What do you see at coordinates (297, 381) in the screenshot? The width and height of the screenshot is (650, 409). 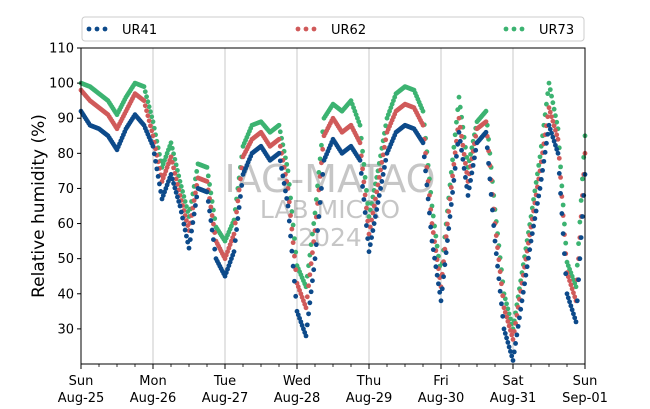 I see `x-tick-day: Wed` at bounding box center [297, 381].